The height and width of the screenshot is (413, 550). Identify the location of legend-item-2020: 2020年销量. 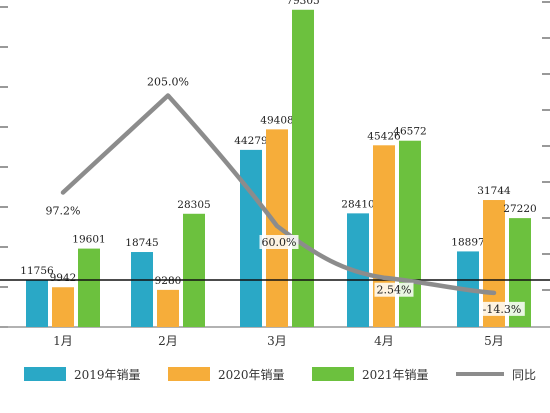
(226, 374).